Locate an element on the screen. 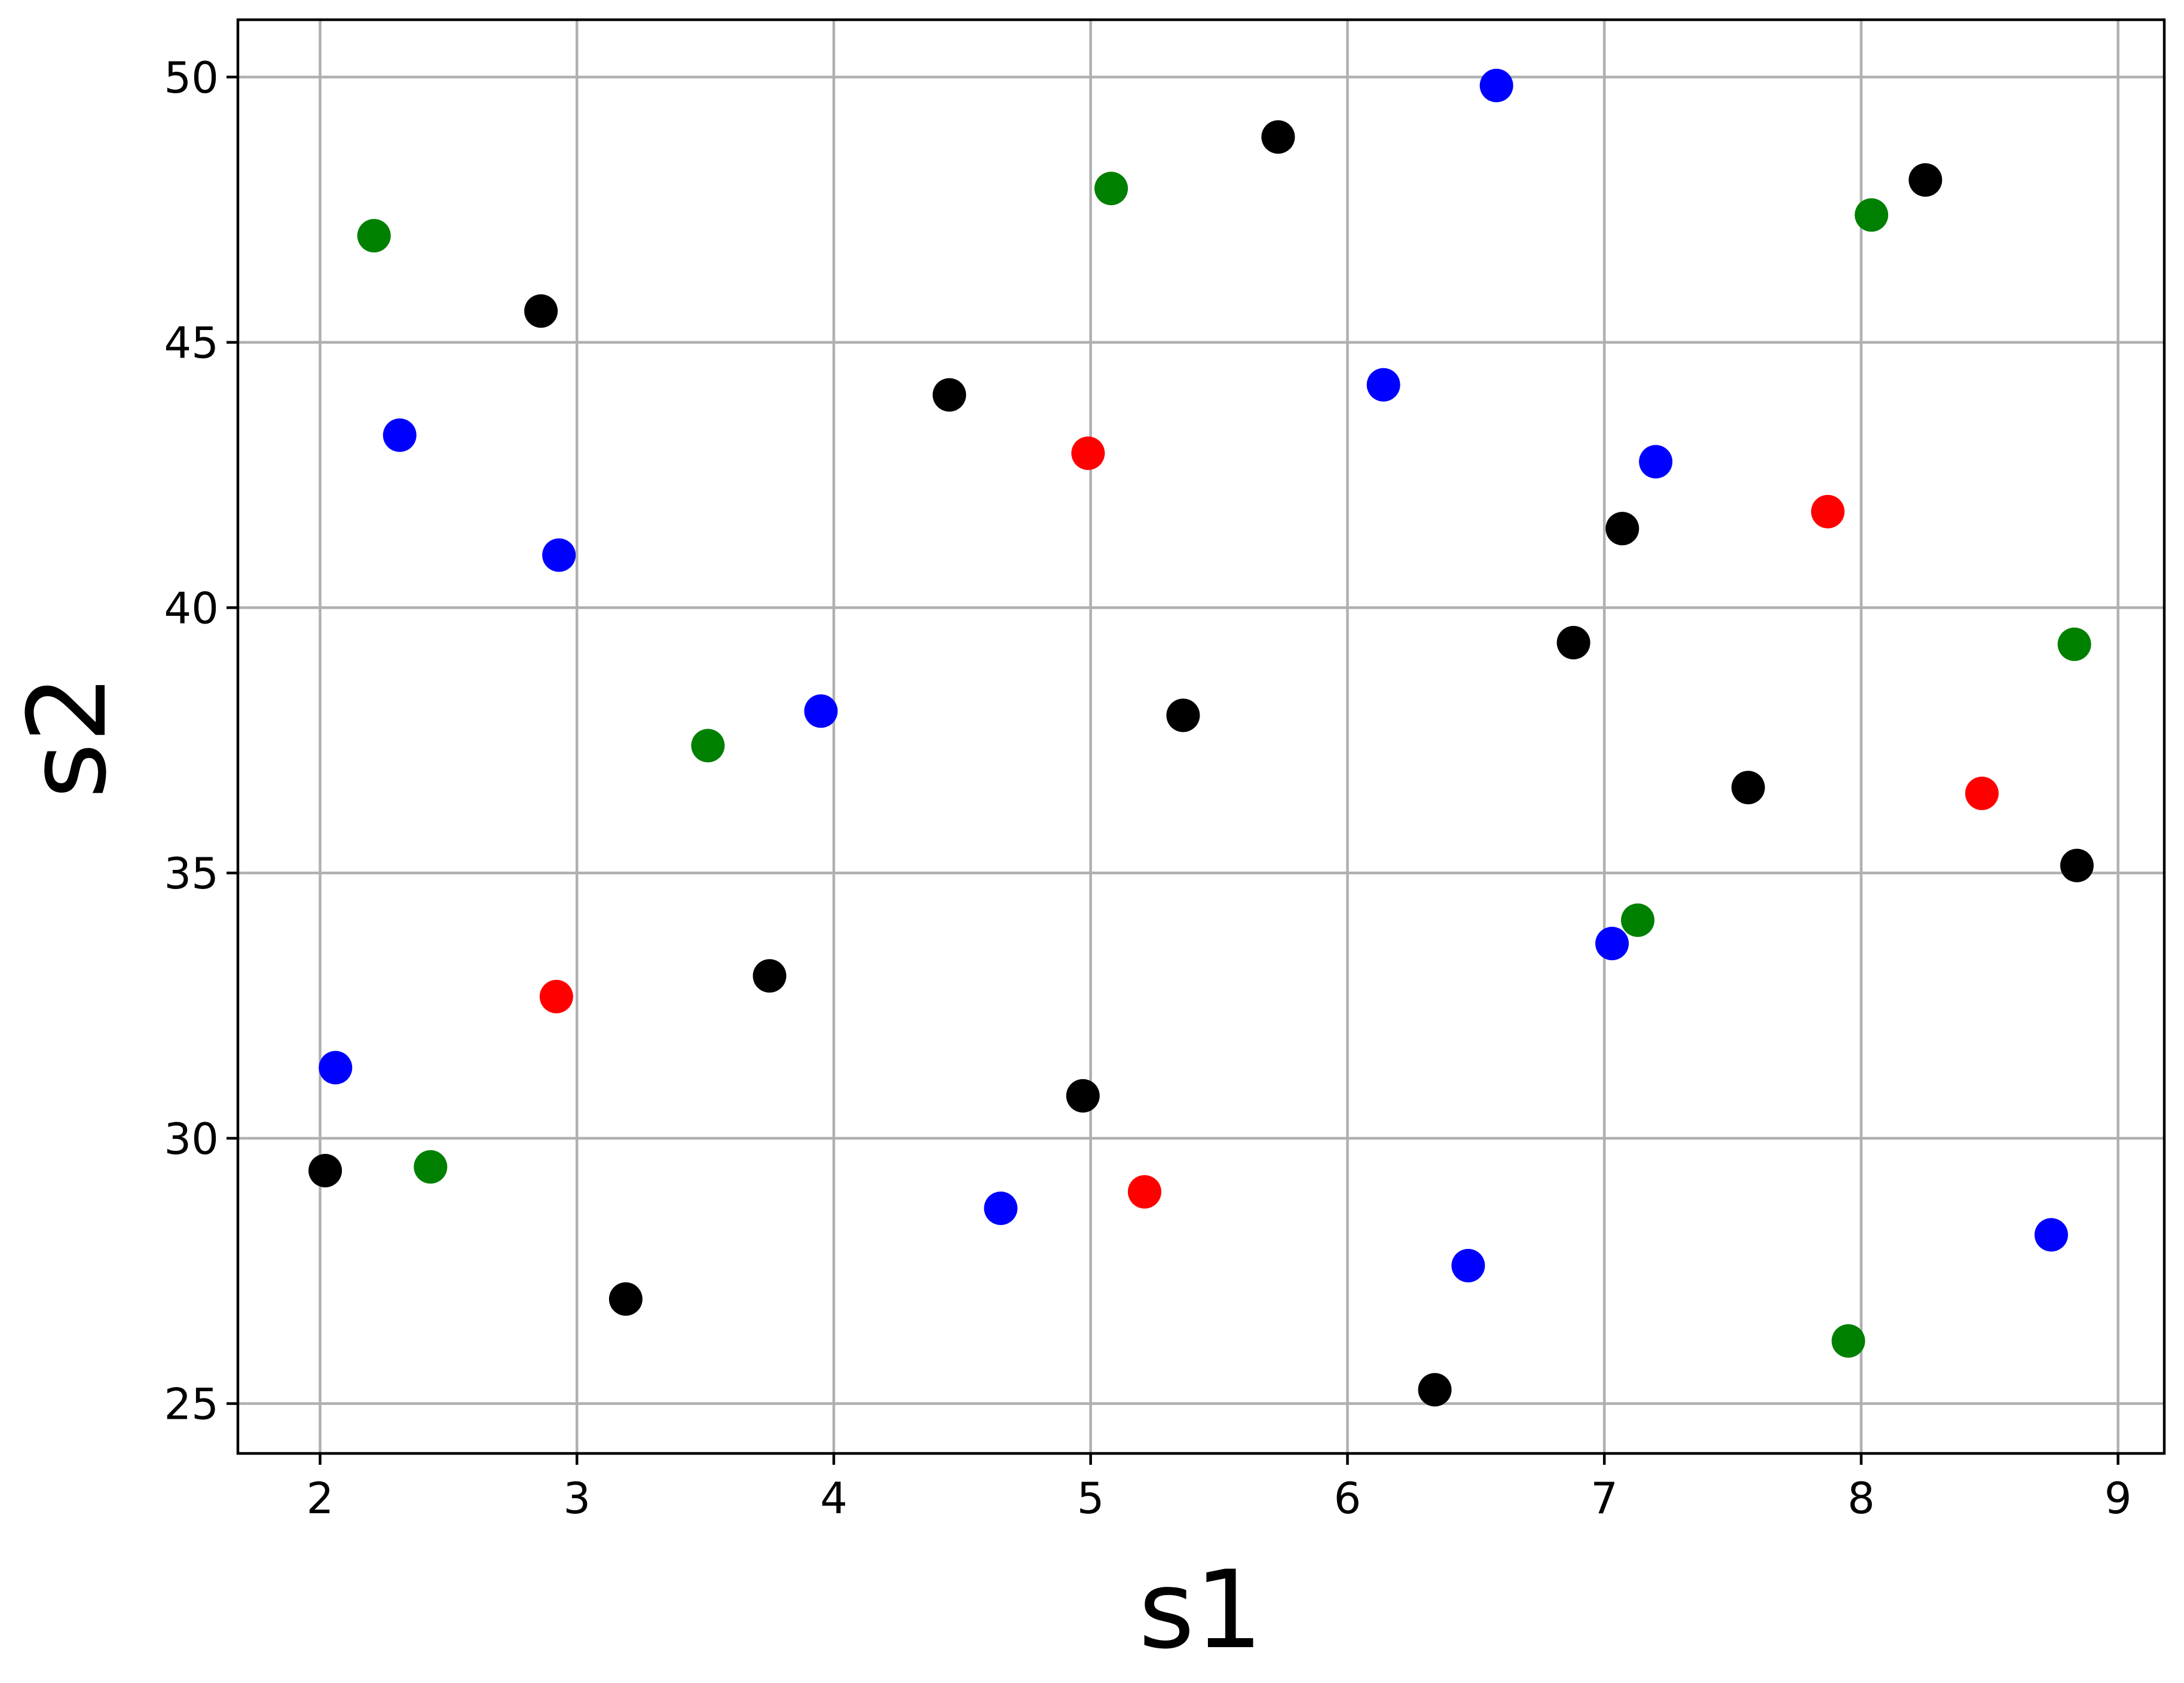  x-tick-label: 3 is located at coordinates (577, 1498).